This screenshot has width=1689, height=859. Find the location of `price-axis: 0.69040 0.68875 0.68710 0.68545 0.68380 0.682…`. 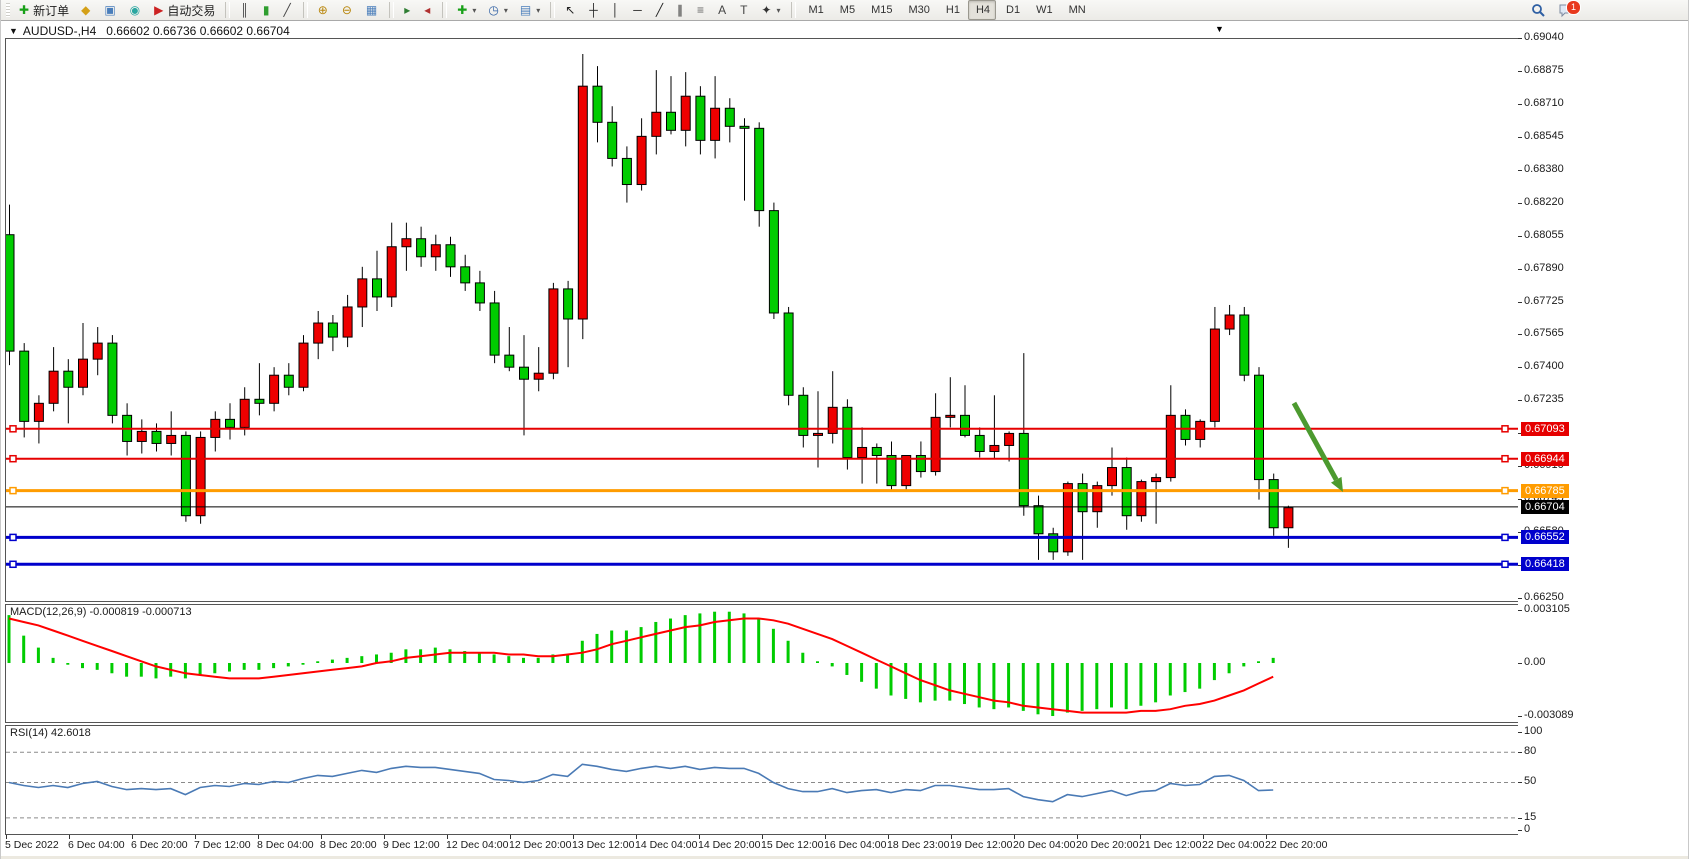

price-axis: 0.69040 0.68875 0.68710 0.68545 0.68380 0.682… is located at coordinates (1603, 430).